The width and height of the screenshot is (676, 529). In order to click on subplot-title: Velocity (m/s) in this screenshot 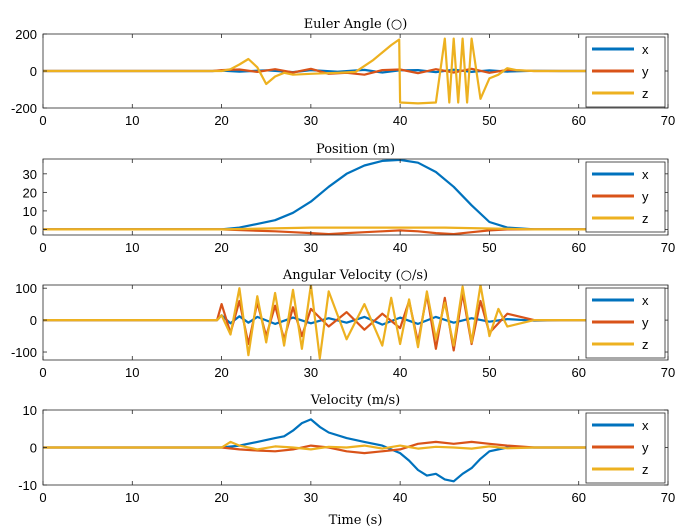, I will do `click(355, 400)`.